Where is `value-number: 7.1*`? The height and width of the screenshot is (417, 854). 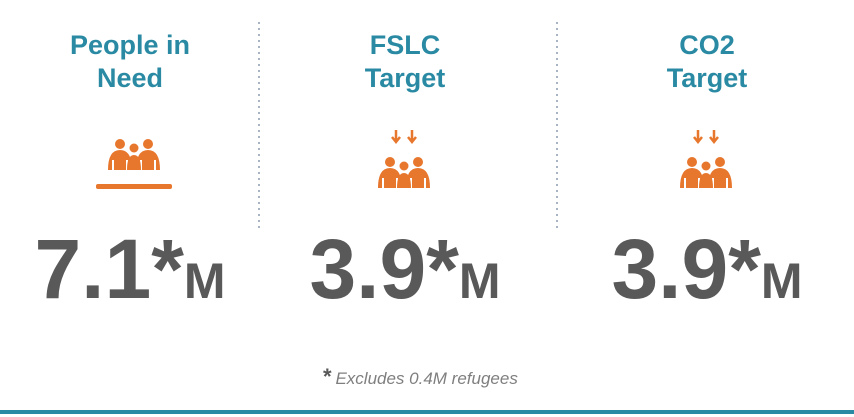
value-number: 7.1* is located at coordinates (109, 269).